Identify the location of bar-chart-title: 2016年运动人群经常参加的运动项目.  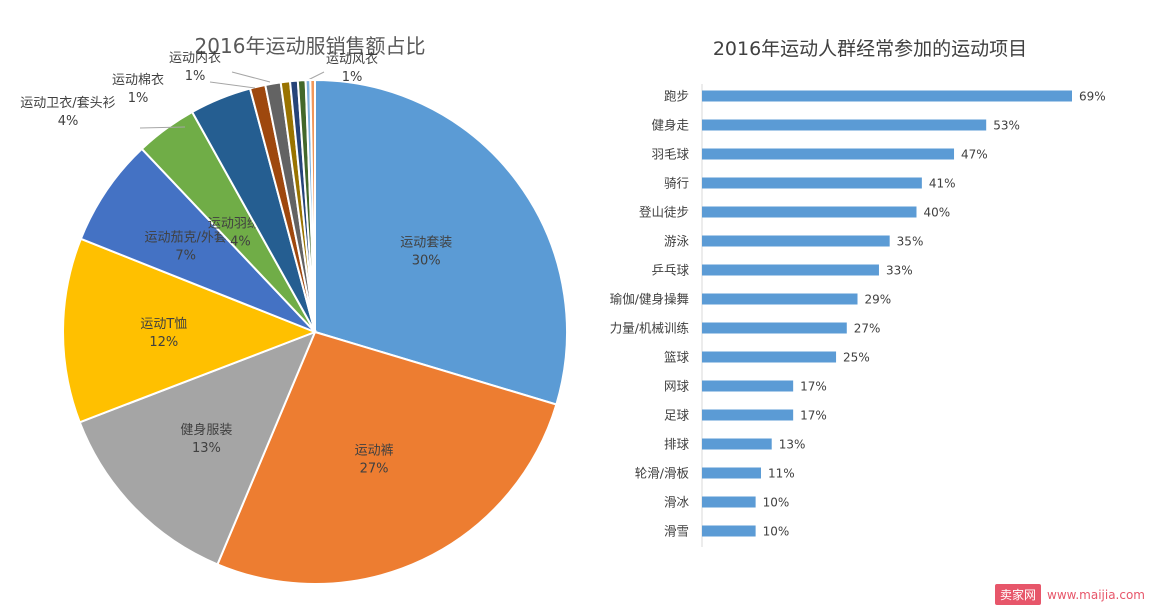
(870, 49).